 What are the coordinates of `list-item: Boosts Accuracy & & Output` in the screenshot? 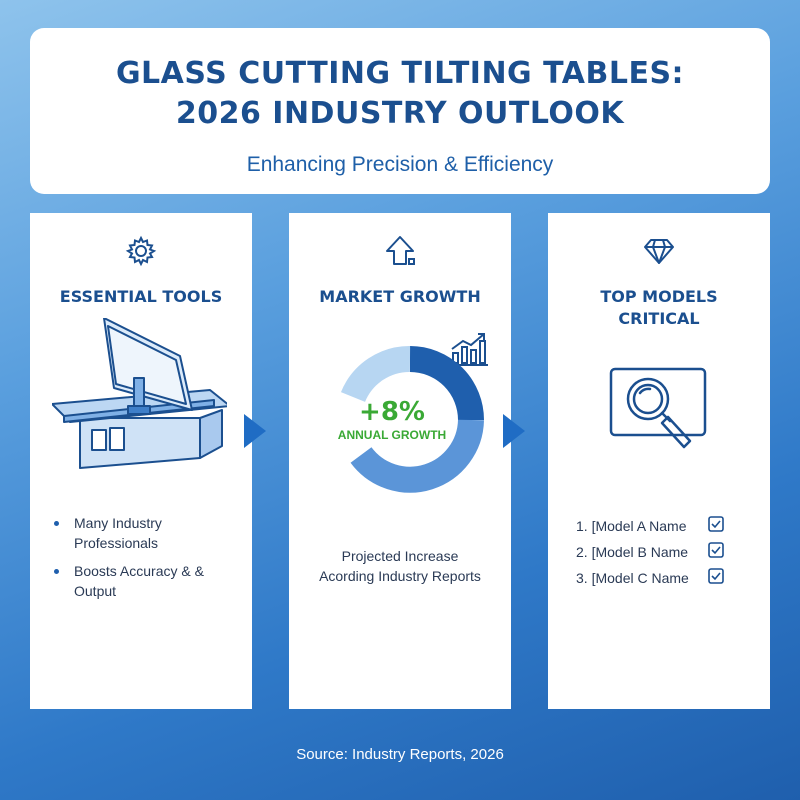 It's located at (147, 581).